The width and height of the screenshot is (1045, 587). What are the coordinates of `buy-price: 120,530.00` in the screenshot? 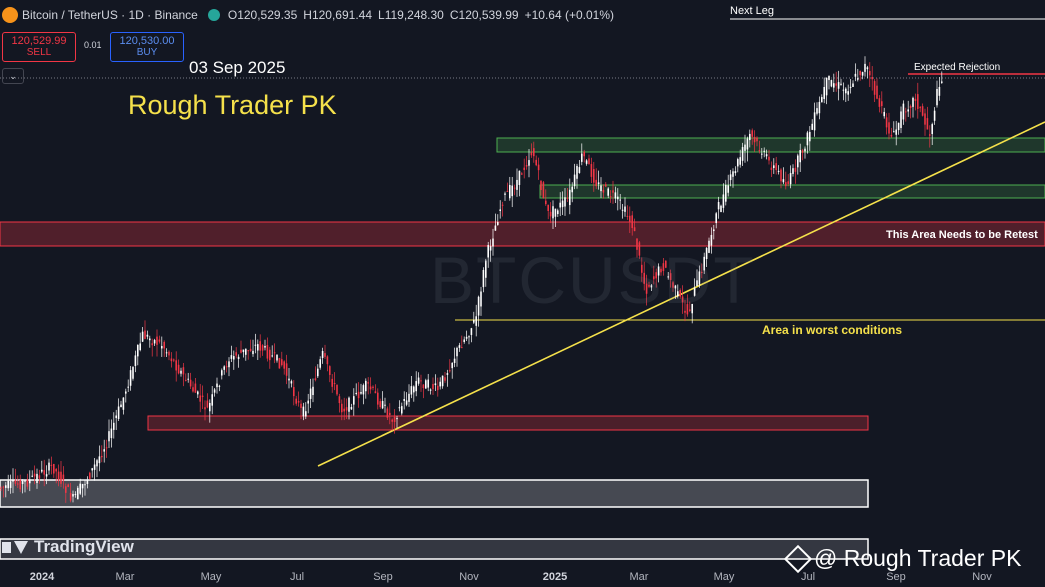 It's located at (147, 41).